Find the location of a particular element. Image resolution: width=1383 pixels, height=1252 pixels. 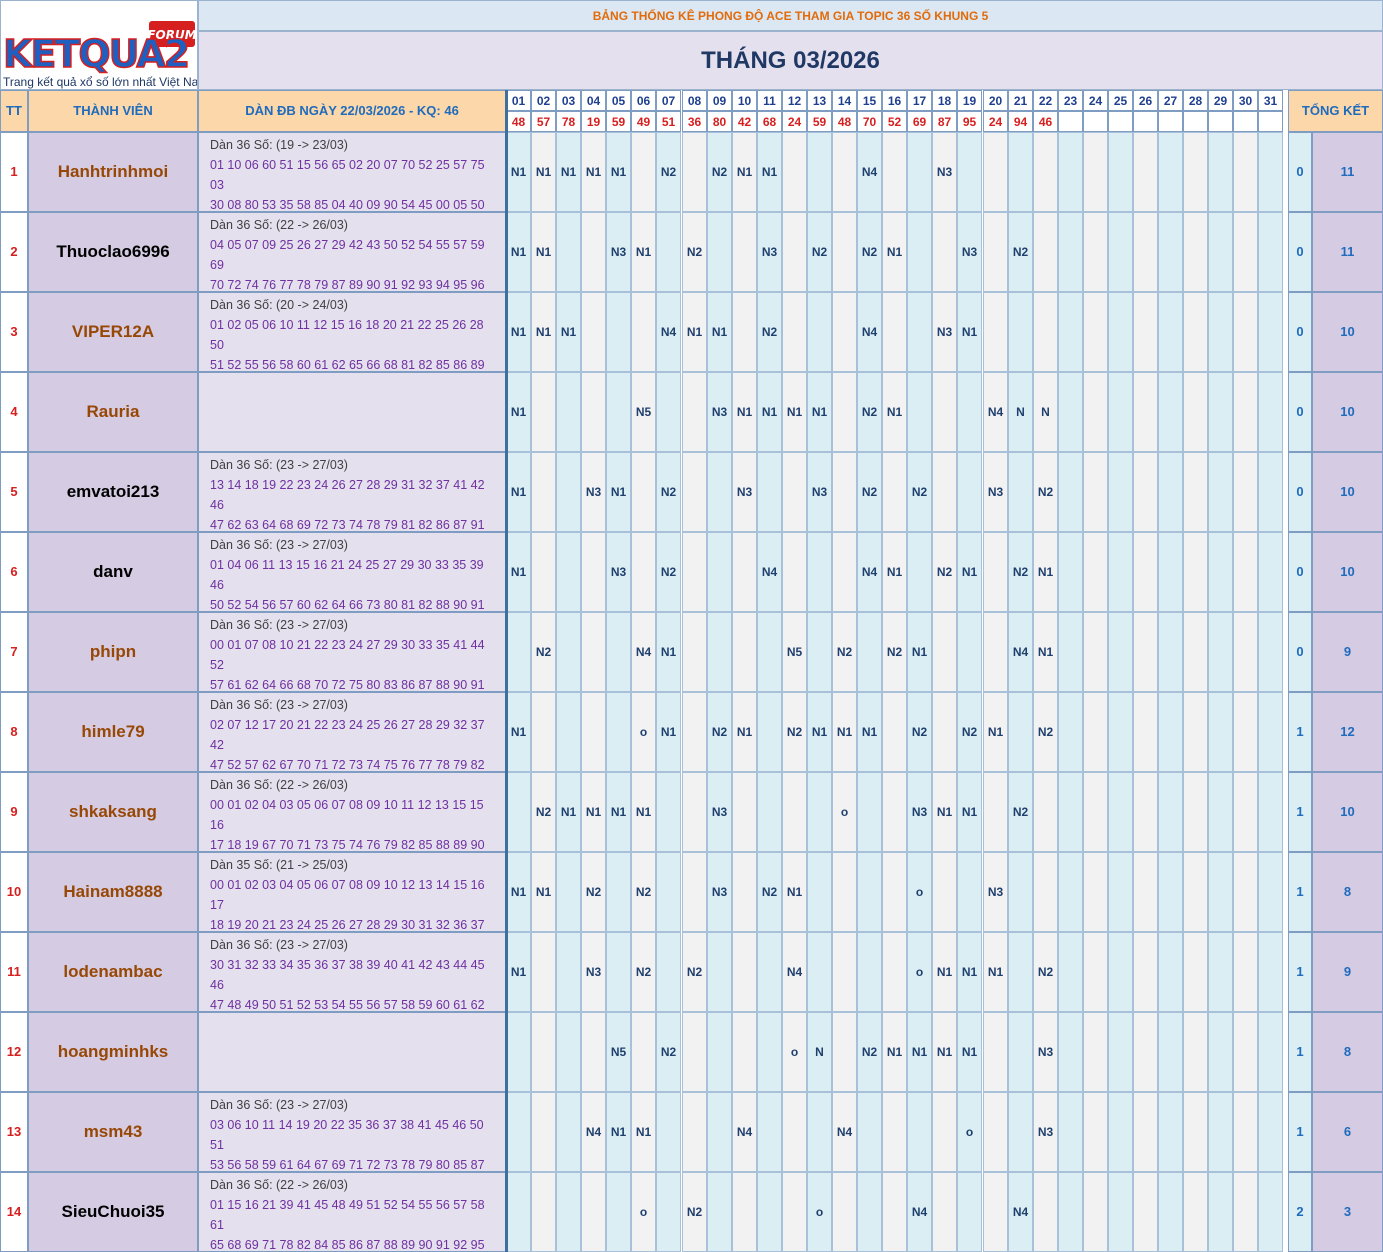

day-header: 29 is located at coordinates (1220, 100).